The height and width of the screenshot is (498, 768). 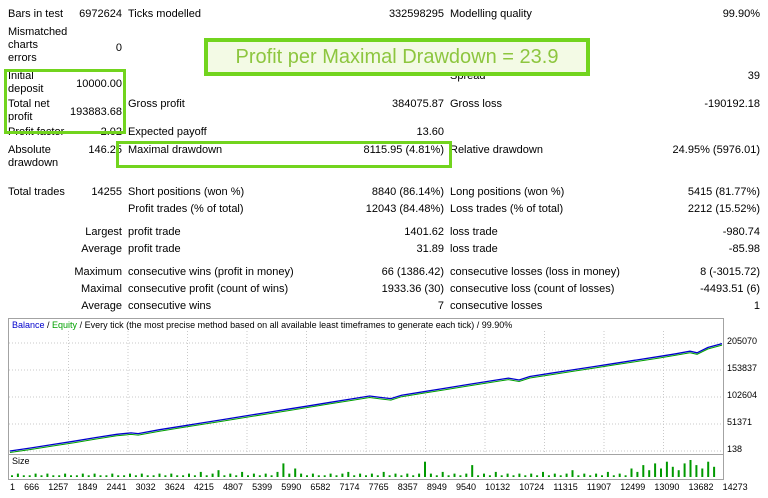 I want to click on y-axis-label: 205070, so click(x=742, y=341).